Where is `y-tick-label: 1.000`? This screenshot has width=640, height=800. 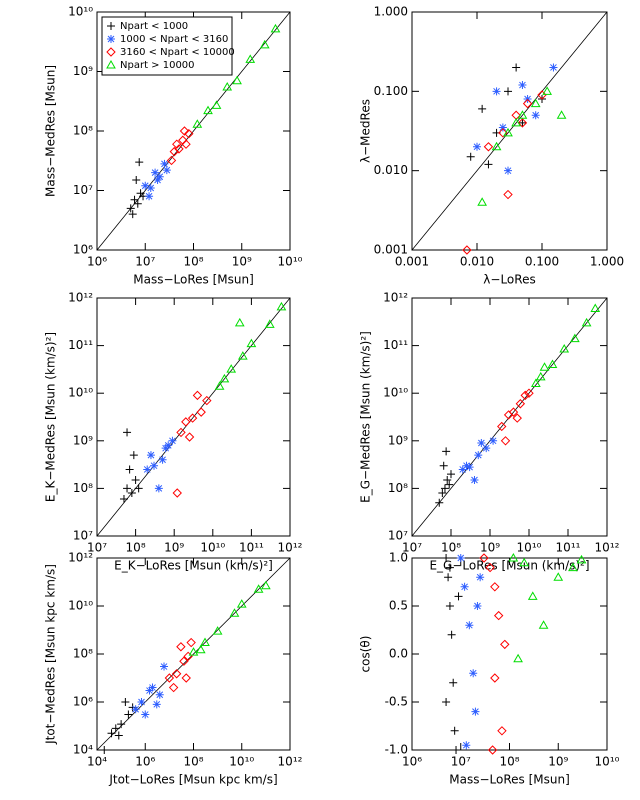 y-tick-label: 1.000 is located at coordinates (391, 12).